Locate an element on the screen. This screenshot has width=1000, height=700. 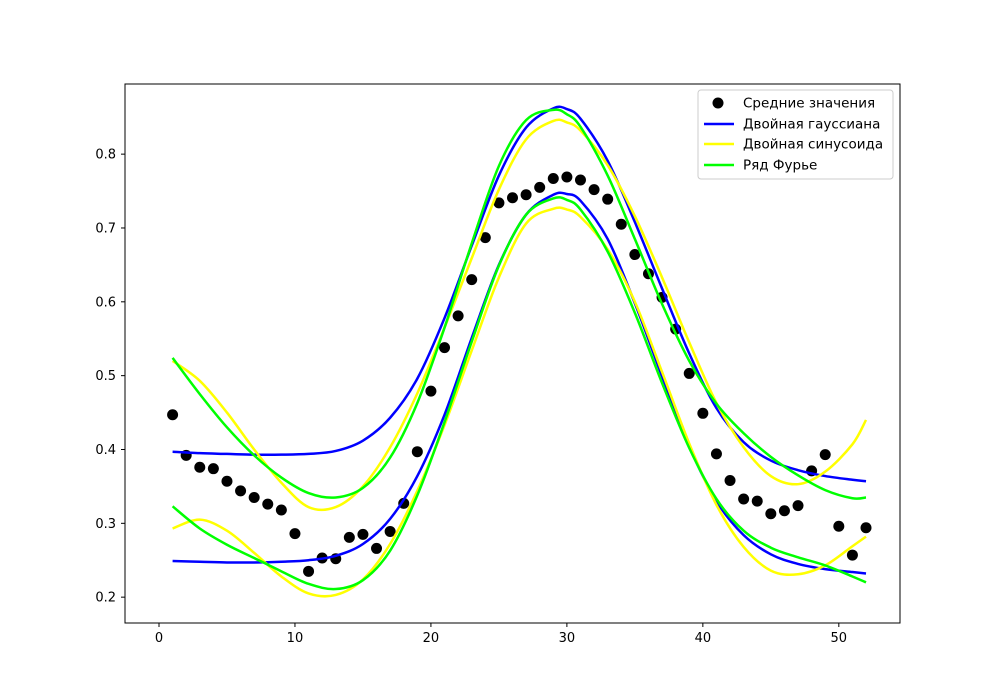
x-tick-label: 10 is located at coordinates (295, 638).